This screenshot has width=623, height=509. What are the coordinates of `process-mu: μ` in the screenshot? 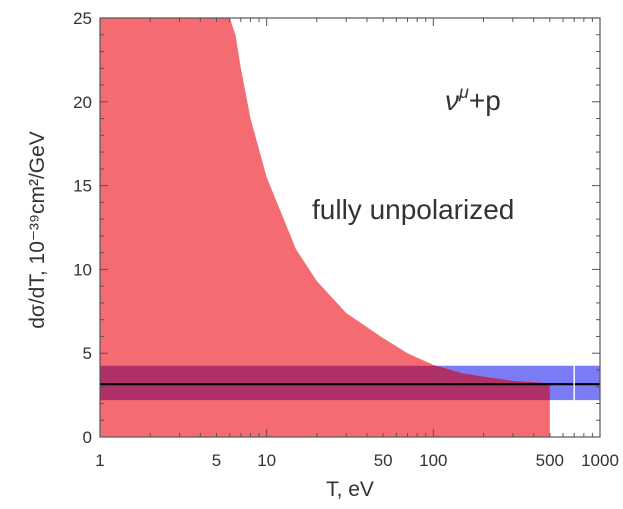 It's located at (463, 92).